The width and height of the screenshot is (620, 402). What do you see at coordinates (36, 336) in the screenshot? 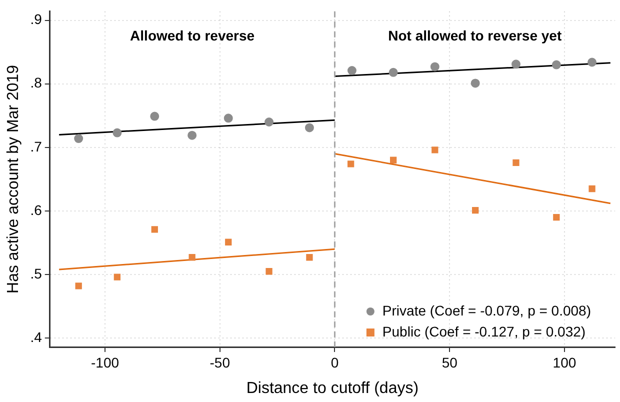
I see `y-tick-label: .4` at bounding box center [36, 336].